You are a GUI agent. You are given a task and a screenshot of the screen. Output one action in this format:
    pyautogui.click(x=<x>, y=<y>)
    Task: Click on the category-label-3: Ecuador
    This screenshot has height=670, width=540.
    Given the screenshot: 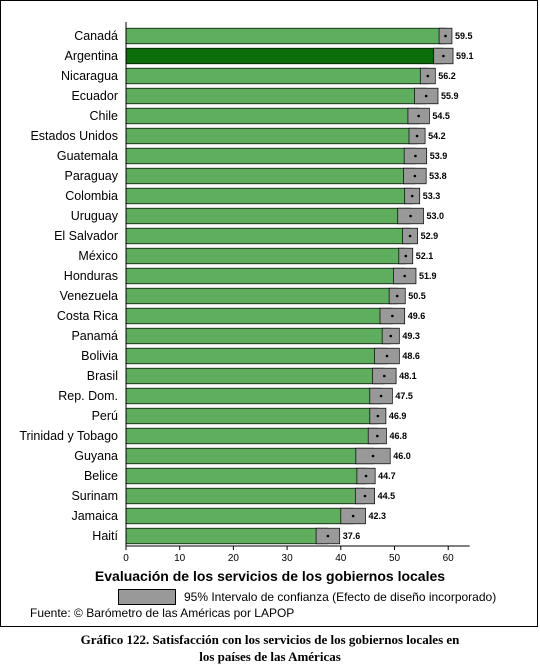 What is the action you would take?
    pyautogui.click(x=94, y=96)
    